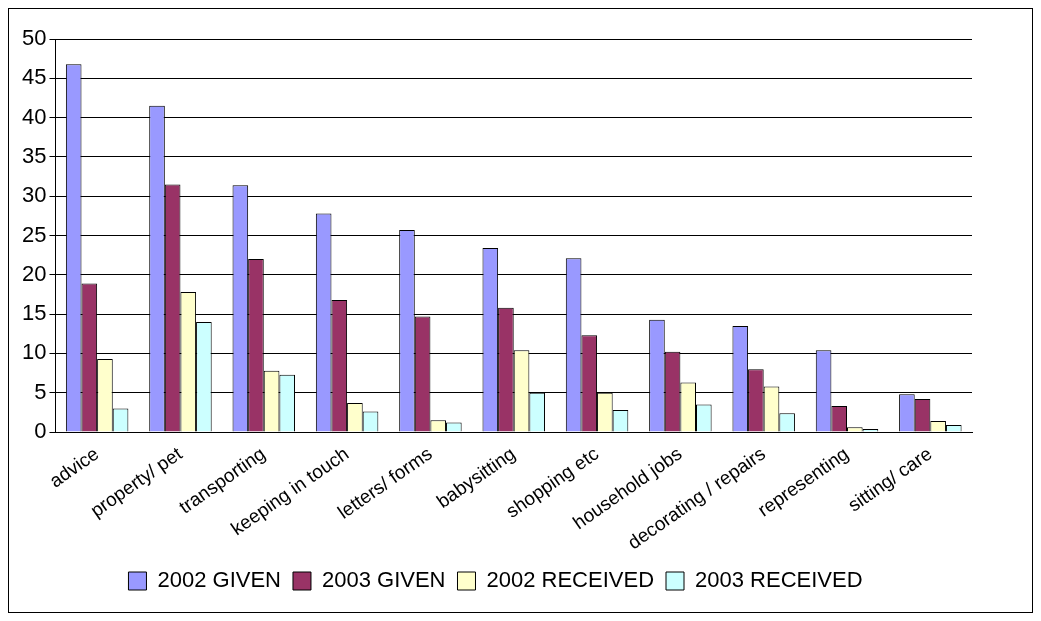 This screenshot has height=621, width=1041. What do you see at coordinates (34, 195) in the screenshot?
I see `y-tick-label: 30` at bounding box center [34, 195].